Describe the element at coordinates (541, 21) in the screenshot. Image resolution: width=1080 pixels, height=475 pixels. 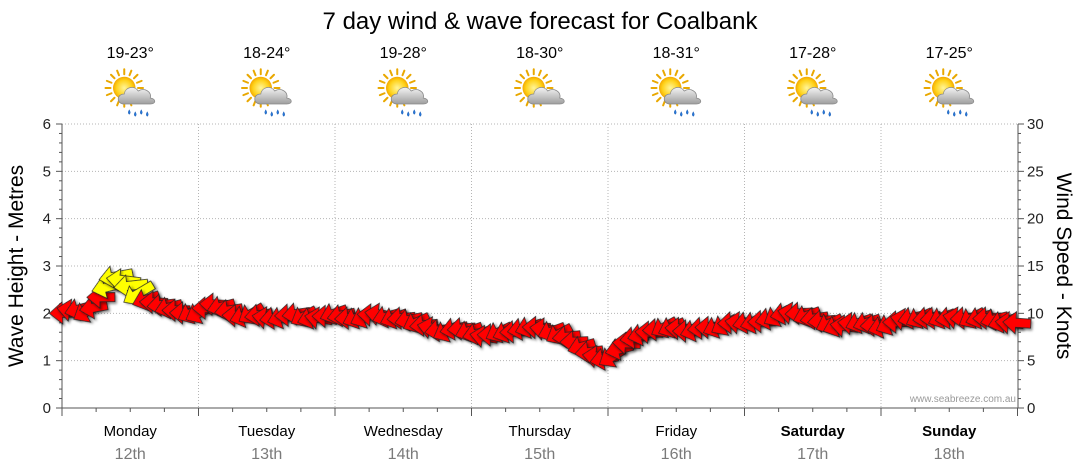
I see `chart-title: 7 day wind & wave forecast for Coalbank` at that location.